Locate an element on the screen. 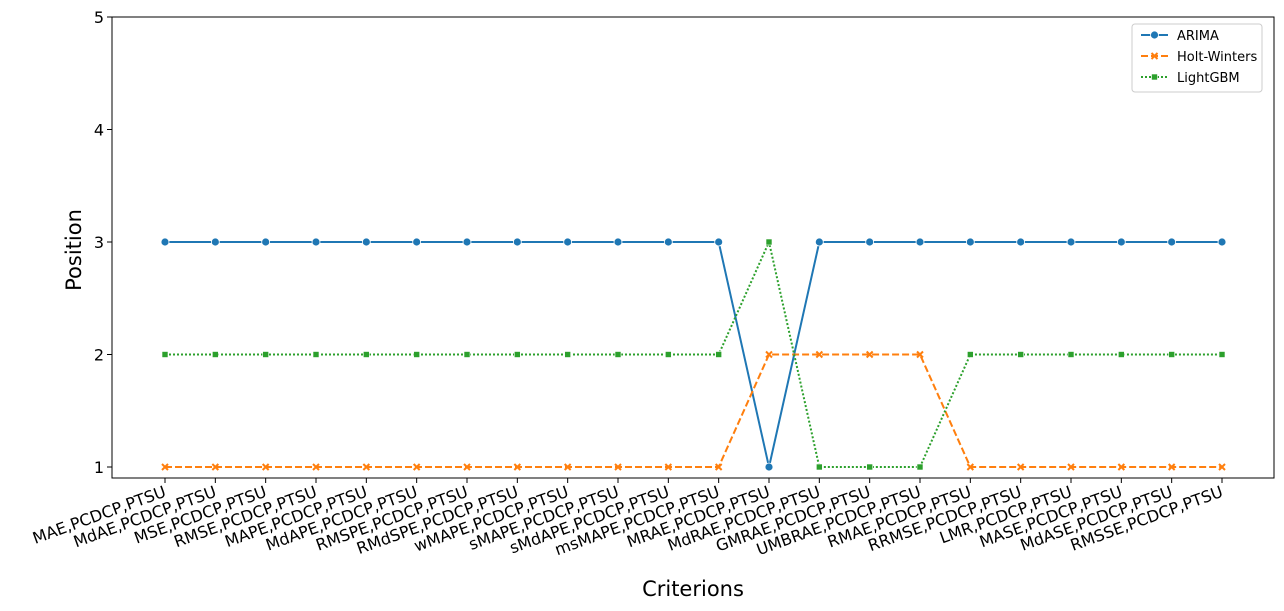 This screenshot has height=611, width=1284. y-tick-label: 4 is located at coordinates (99, 130).